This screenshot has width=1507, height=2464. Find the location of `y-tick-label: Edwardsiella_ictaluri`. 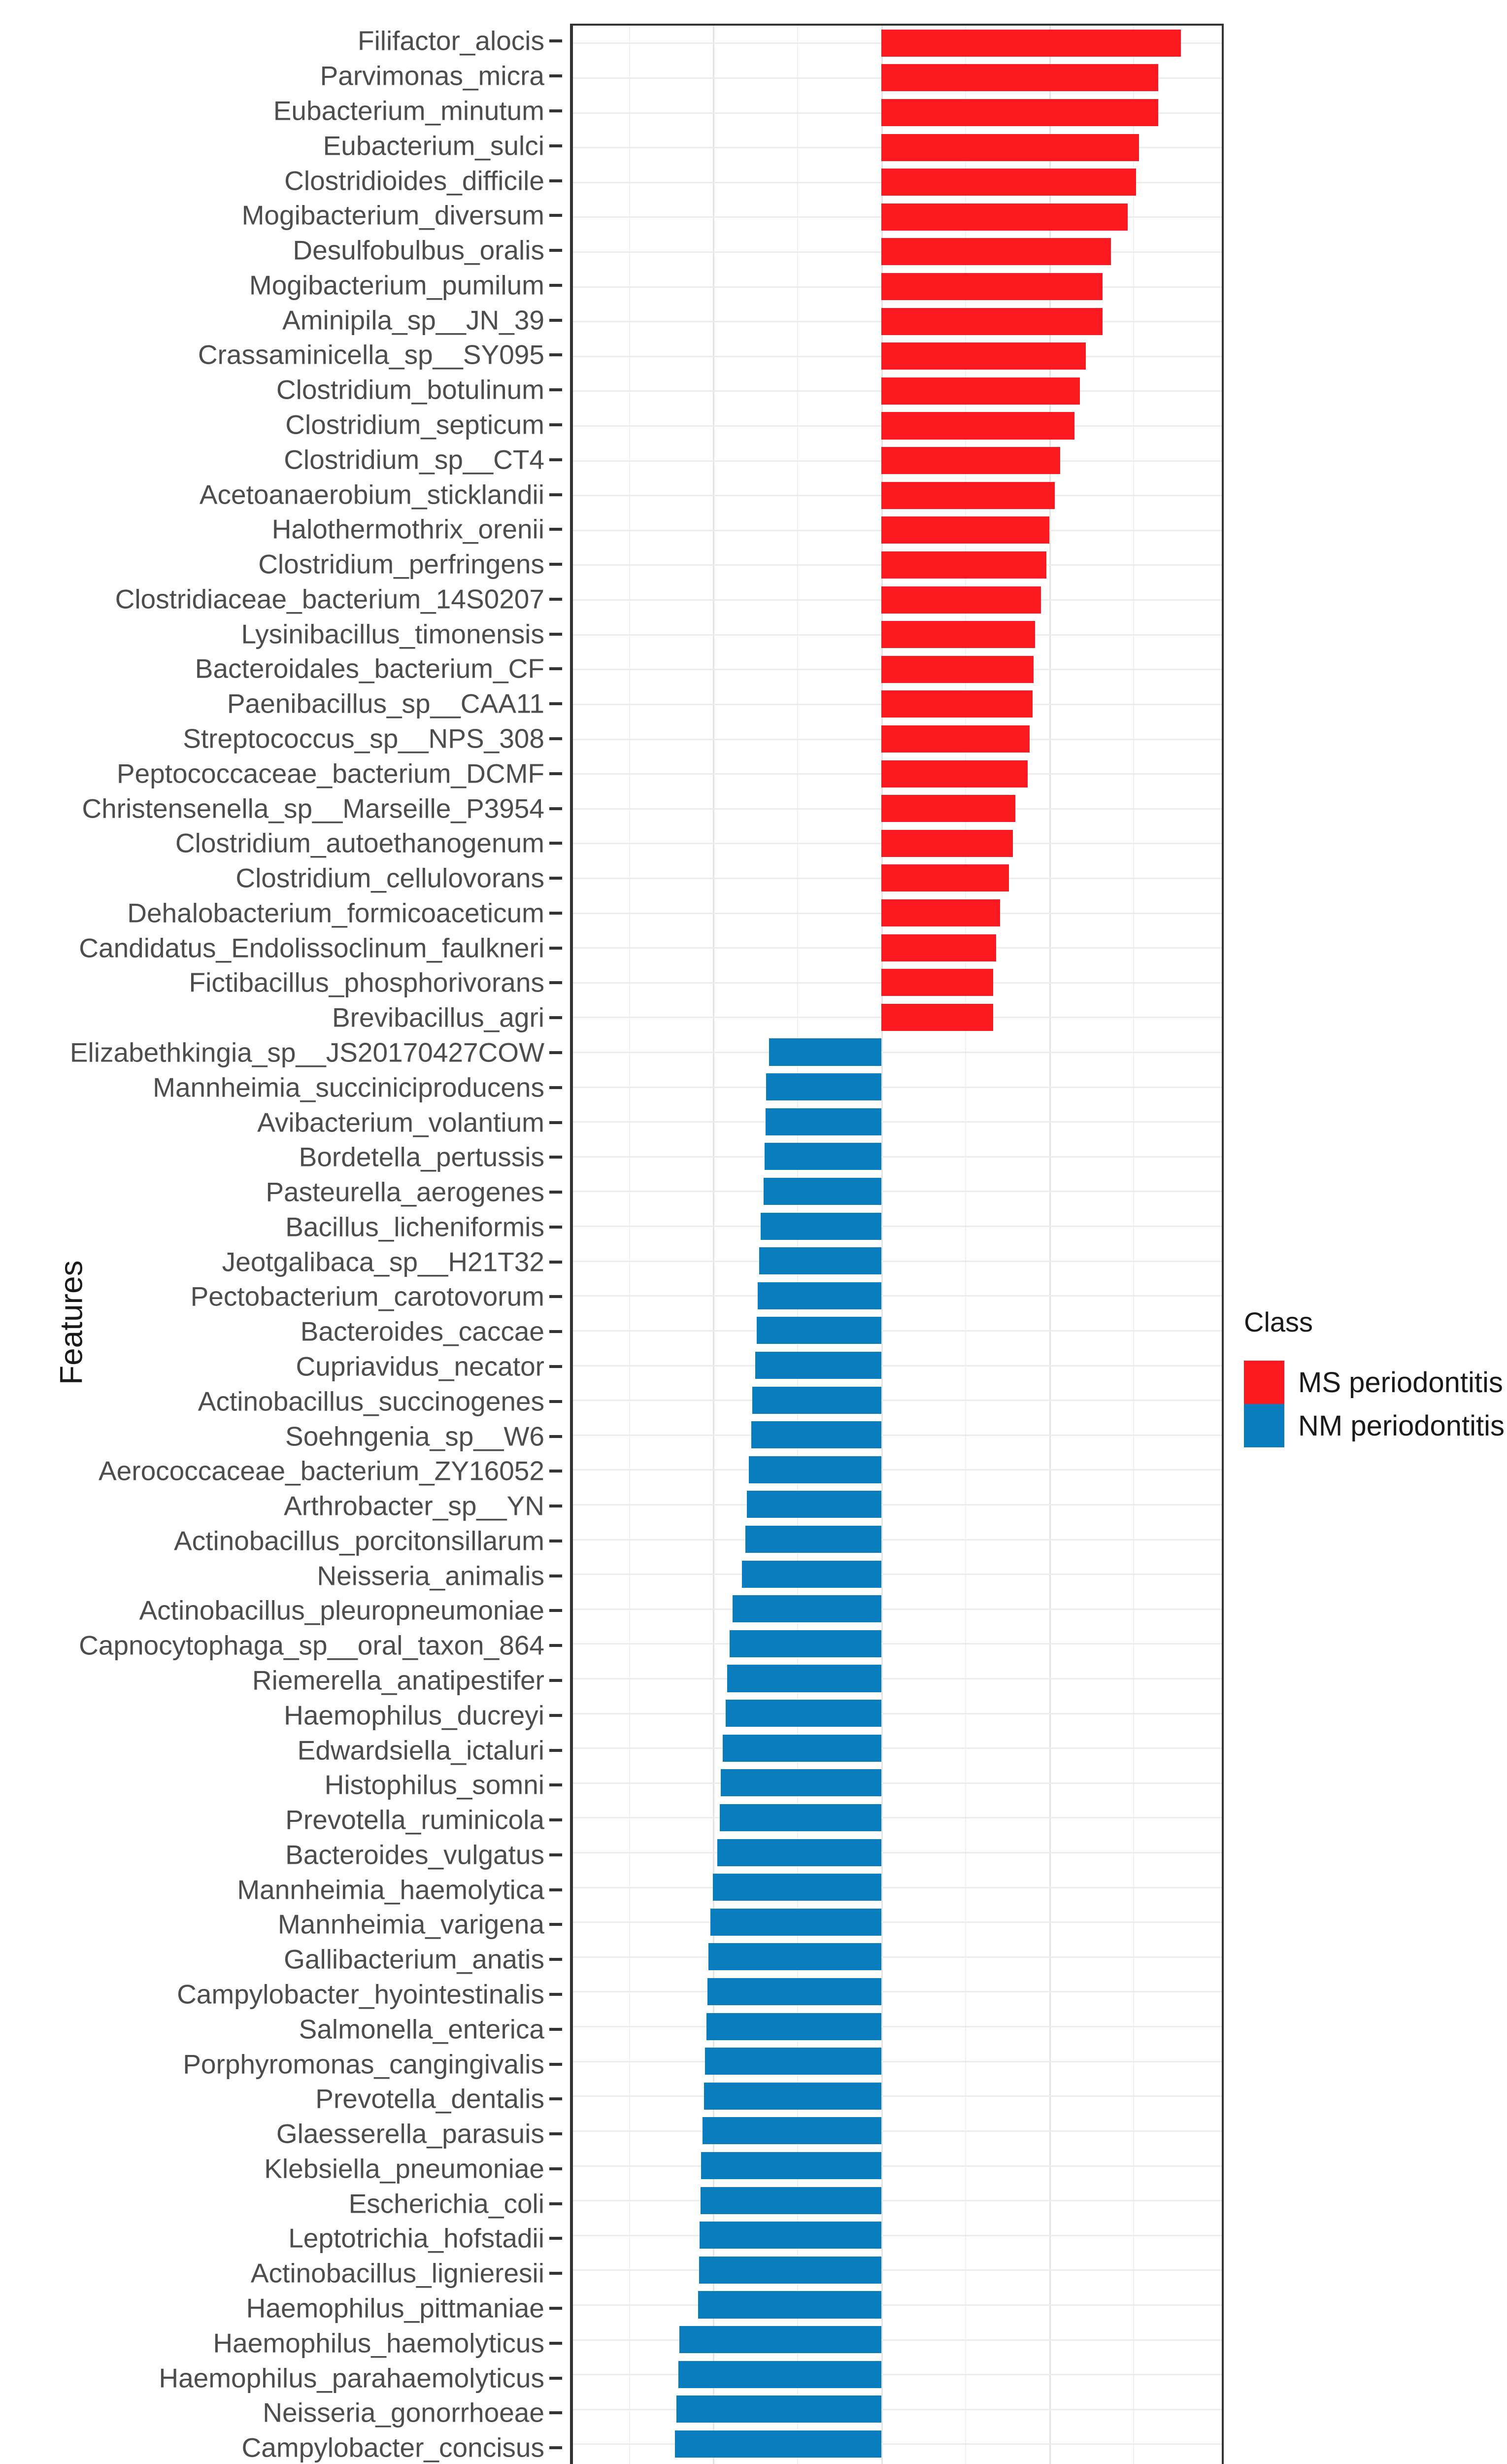

y-tick-label: Edwardsiella_ictaluri is located at coordinates (420, 1750).